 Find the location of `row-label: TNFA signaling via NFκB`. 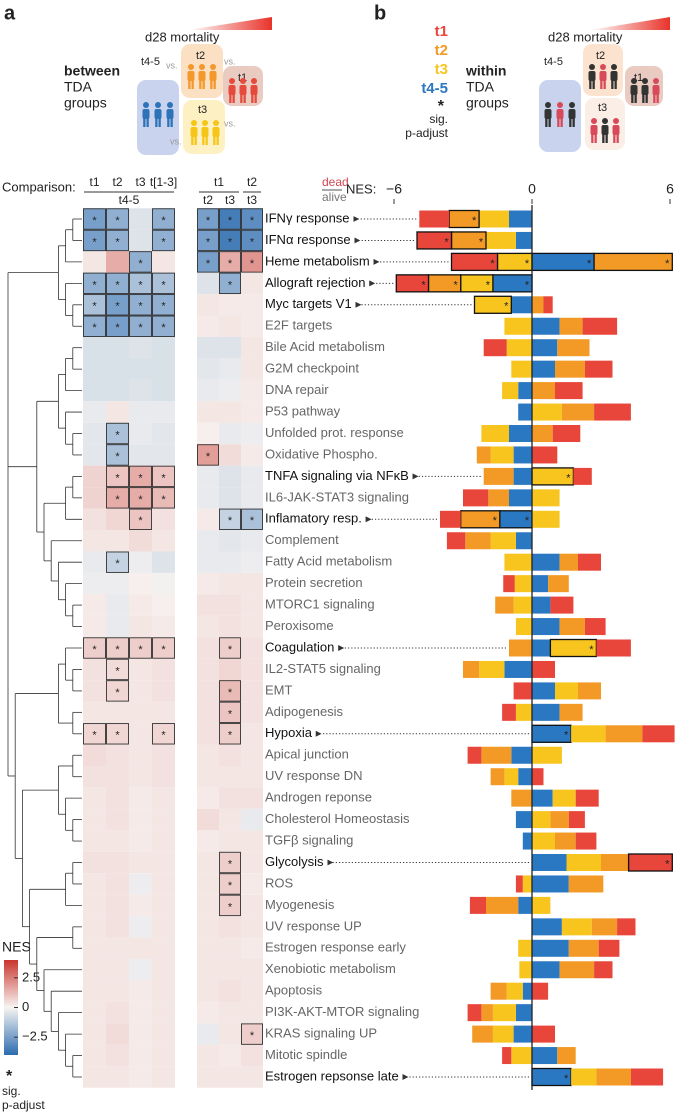

row-label: TNFA signaling via NFκB is located at coordinates (337, 475).